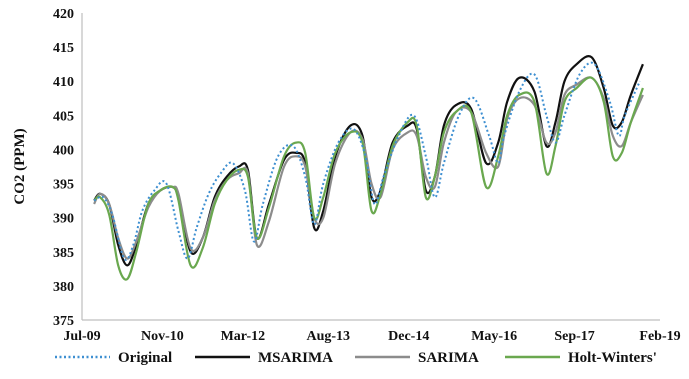 The image size is (689, 379). What do you see at coordinates (63, 82) in the screenshot?
I see `y-tick-label: 410` at bounding box center [63, 82].